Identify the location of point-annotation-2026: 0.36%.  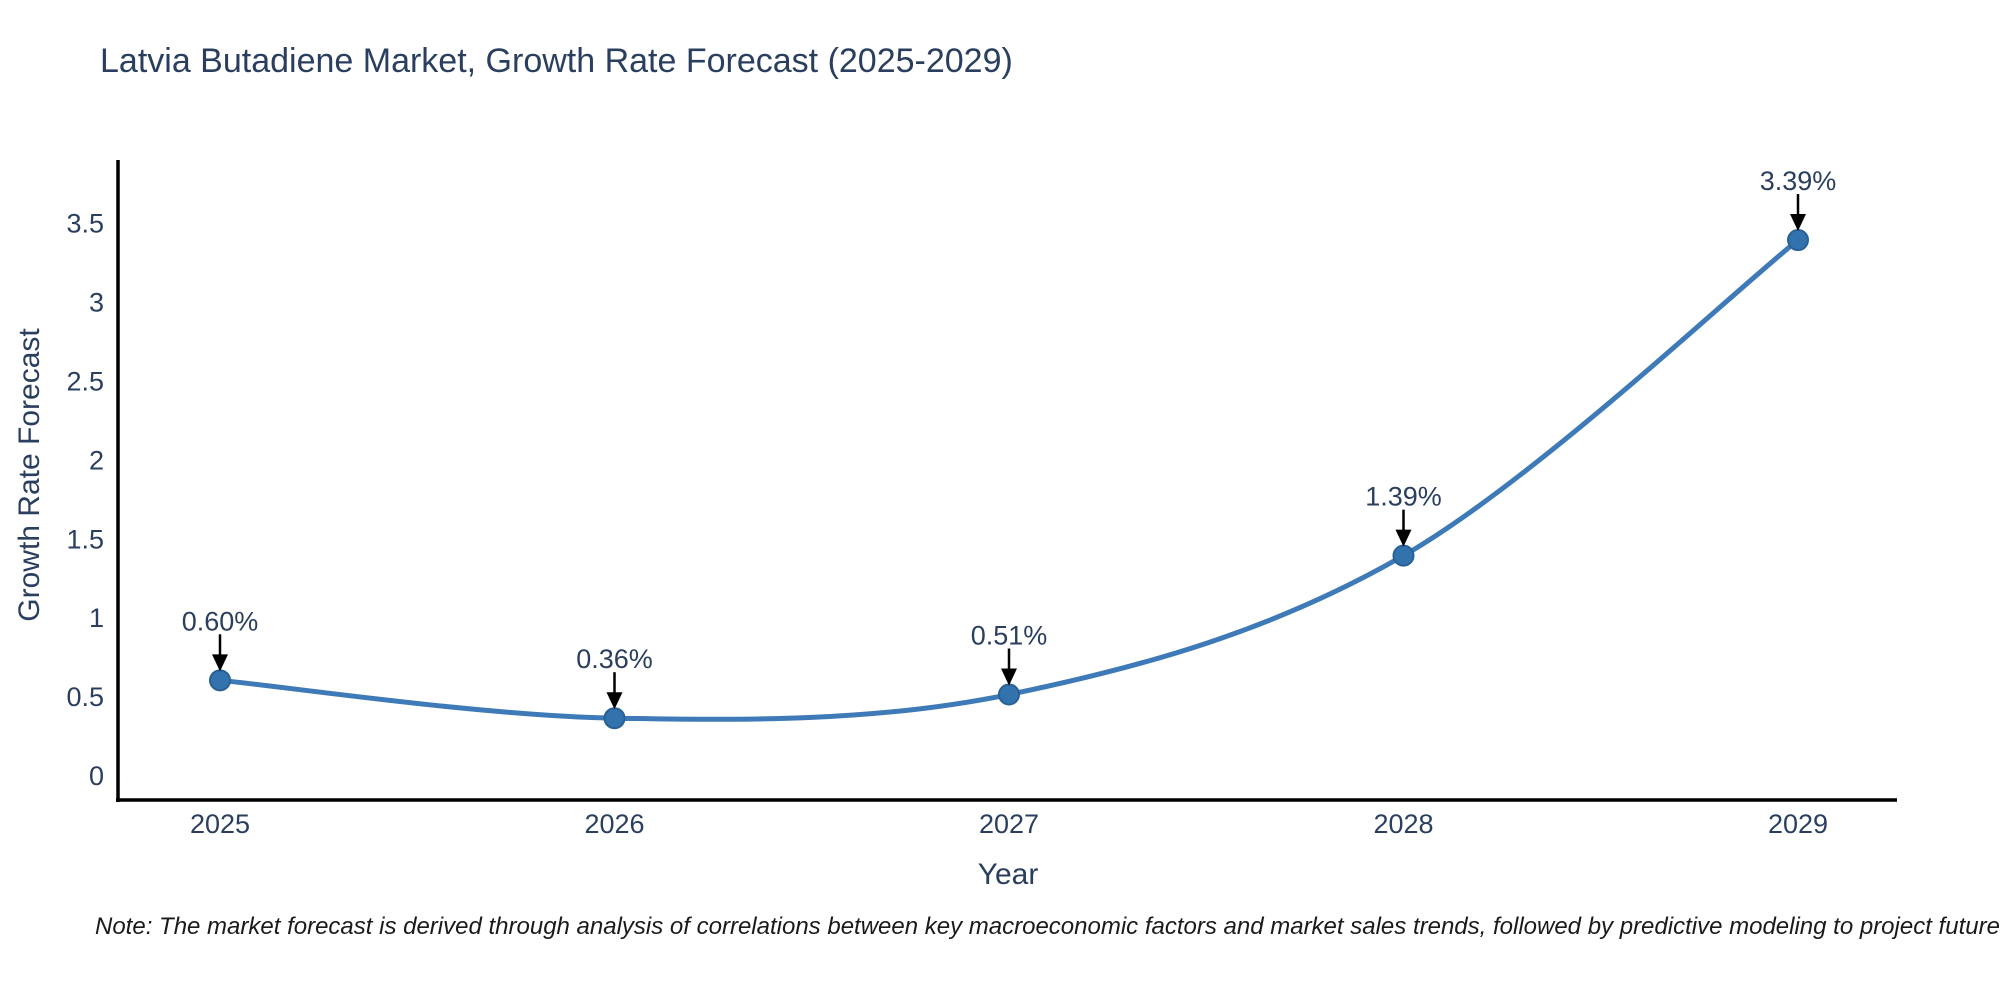
(614, 659).